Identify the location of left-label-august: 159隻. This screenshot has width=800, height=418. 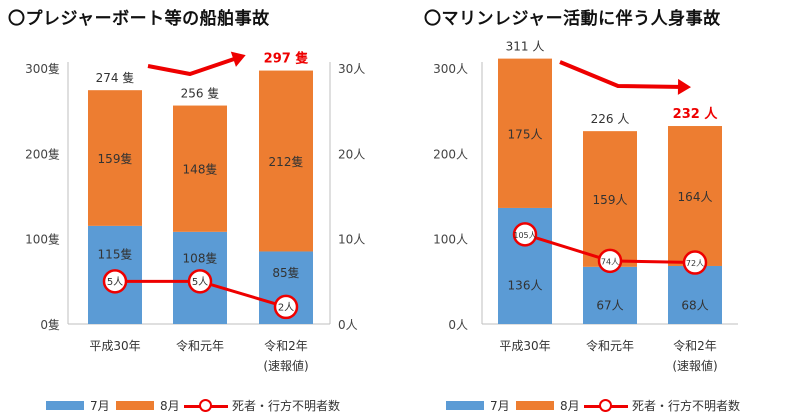
(115, 158).